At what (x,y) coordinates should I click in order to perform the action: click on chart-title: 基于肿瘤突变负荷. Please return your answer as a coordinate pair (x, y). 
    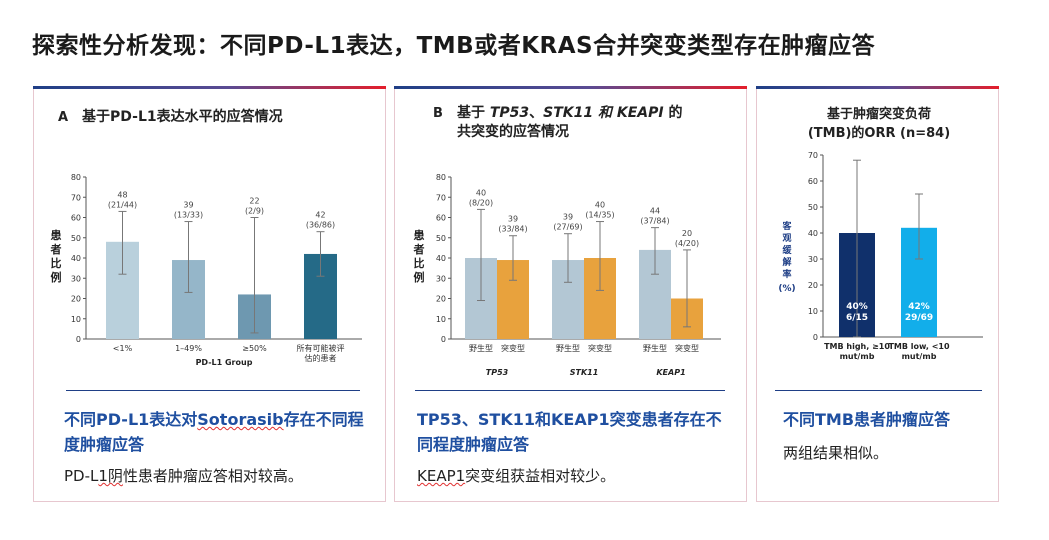
    Looking at the image, I should click on (878, 114).